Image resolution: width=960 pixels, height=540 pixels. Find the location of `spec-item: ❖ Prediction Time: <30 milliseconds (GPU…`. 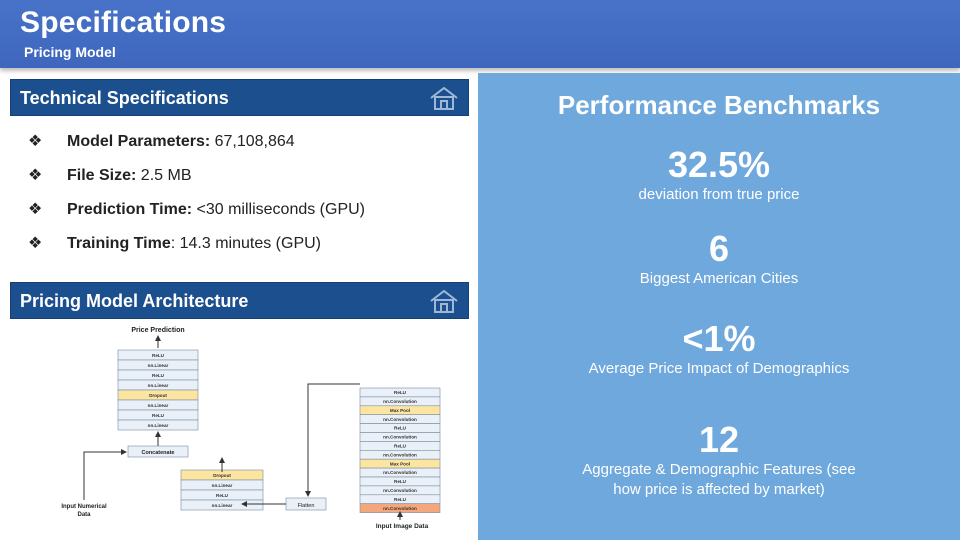

spec-item: ❖ Prediction Time: <30 milliseconds (GPU… is located at coordinates (248, 217).